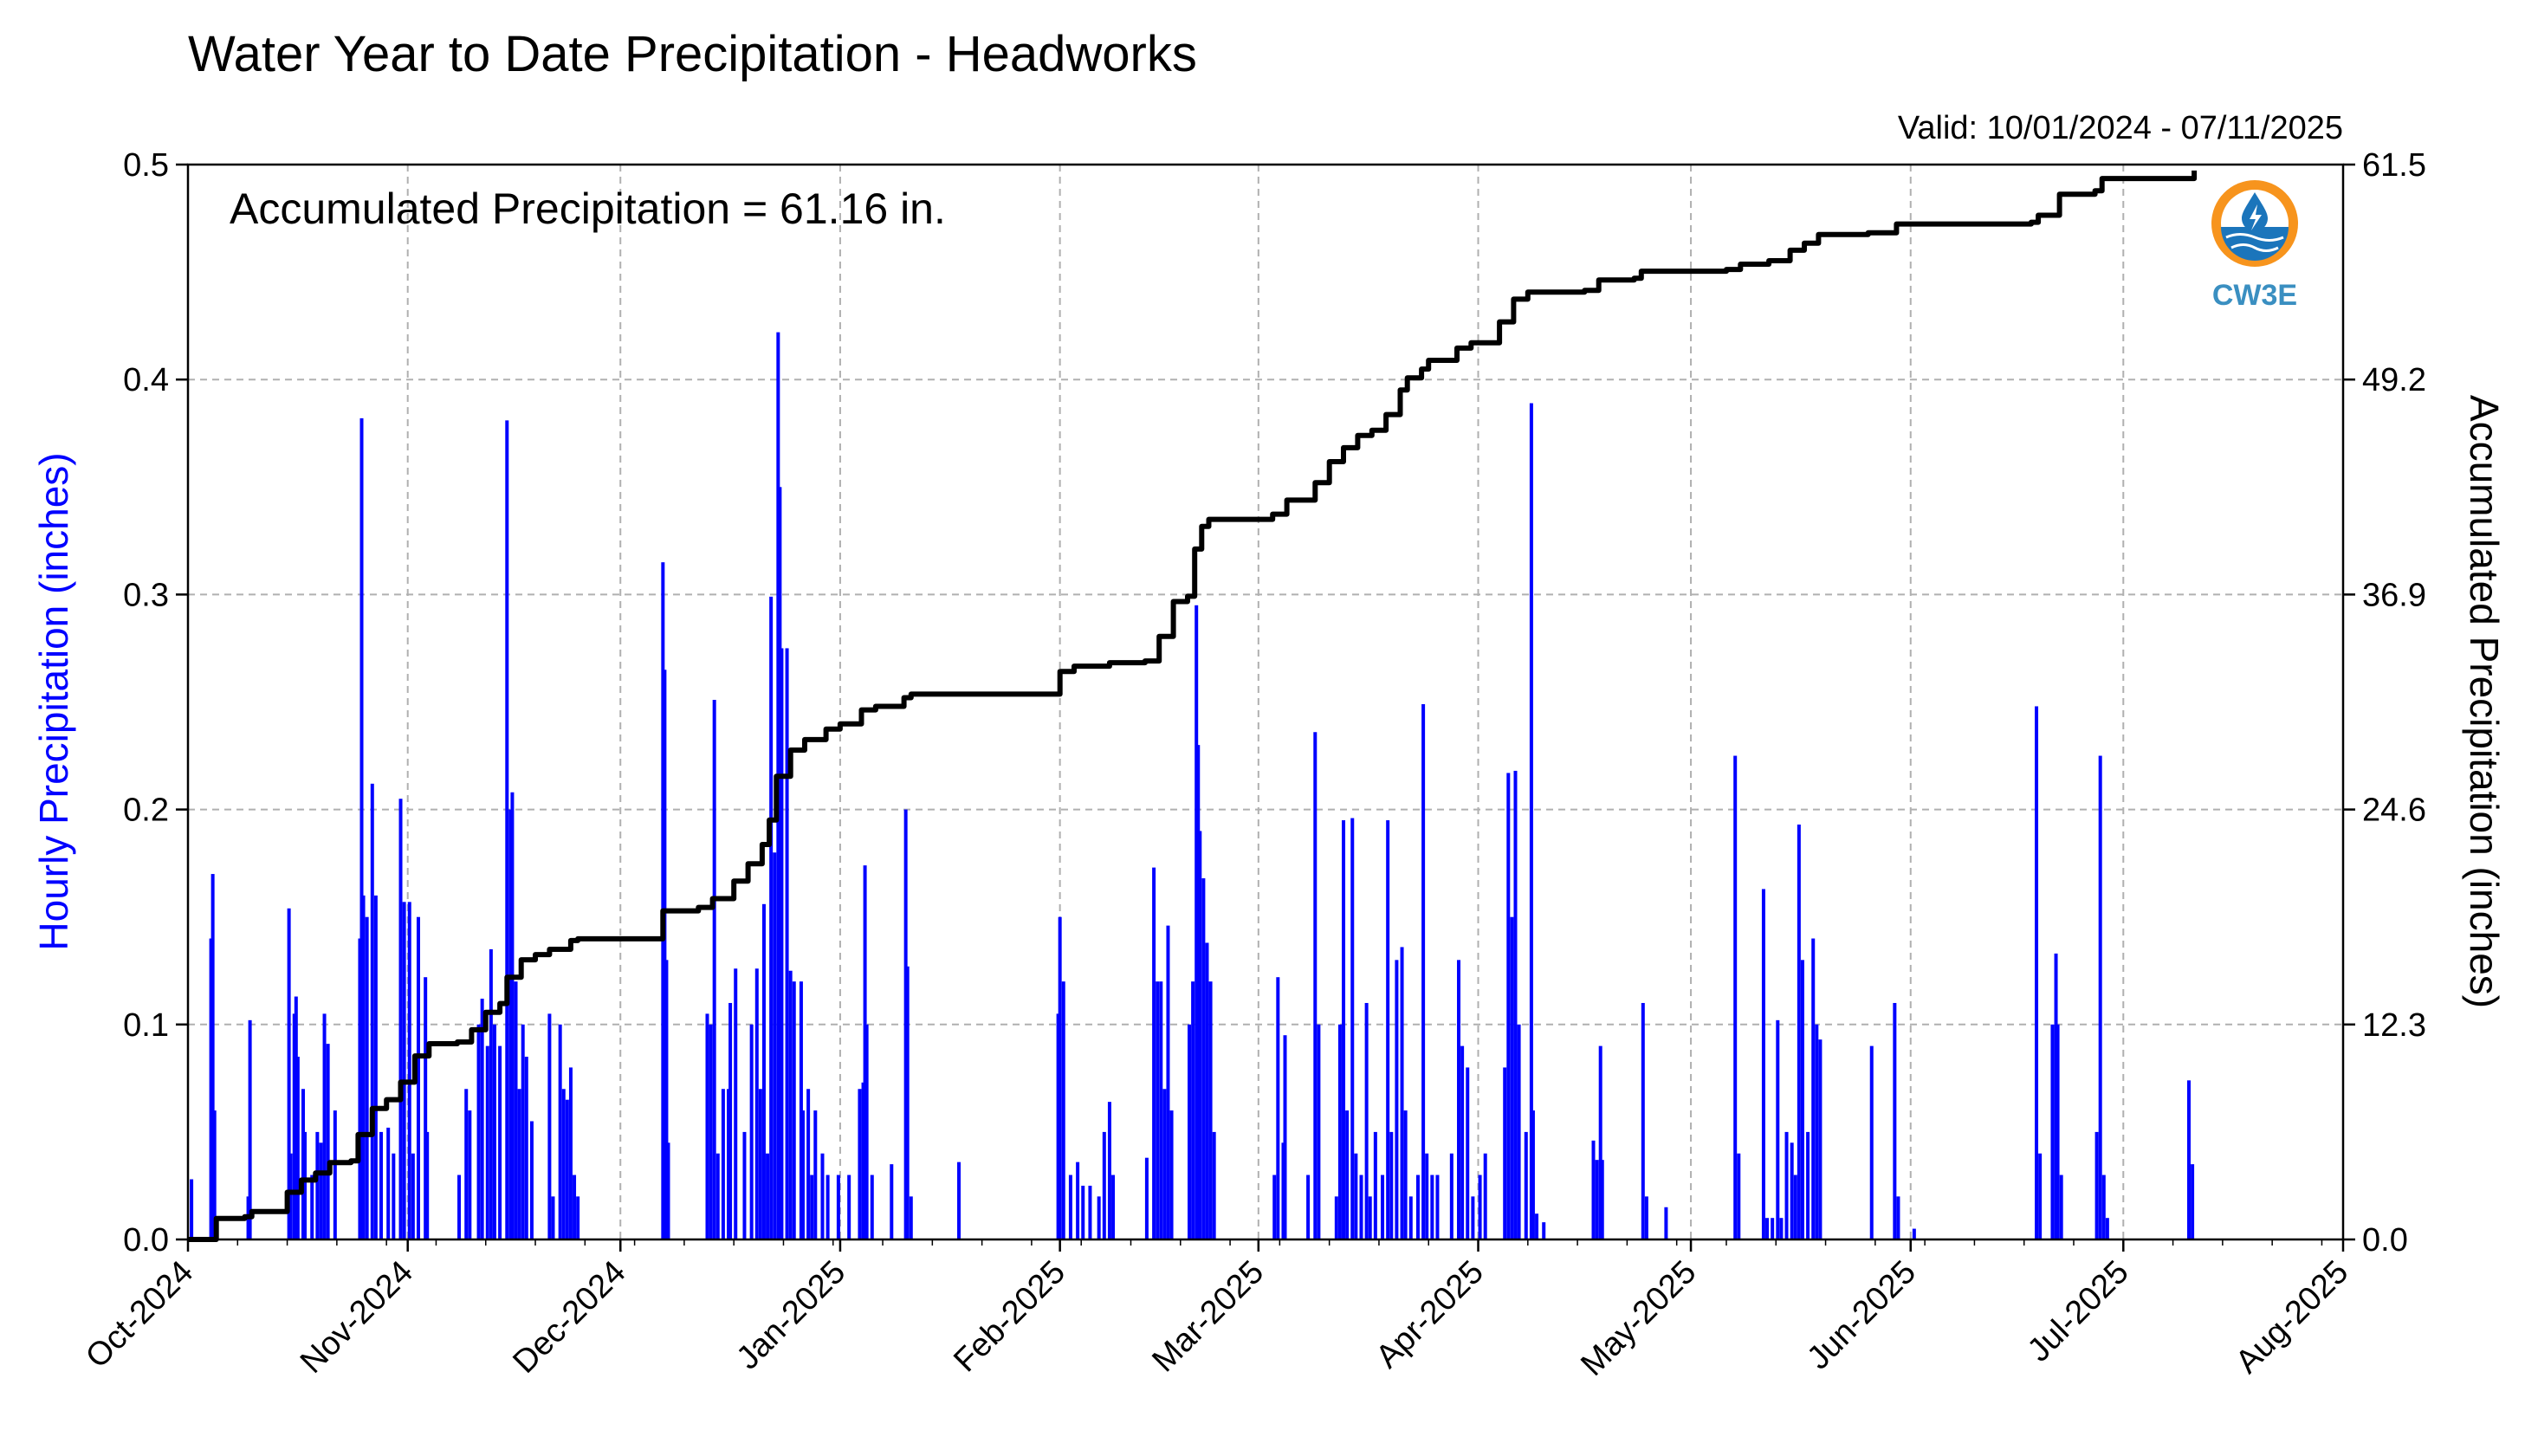 This screenshot has width=2525, height=1456. What do you see at coordinates (2385, 1240) in the screenshot?
I see `y-right-tick-label: 0.0` at bounding box center [2385, 1240].